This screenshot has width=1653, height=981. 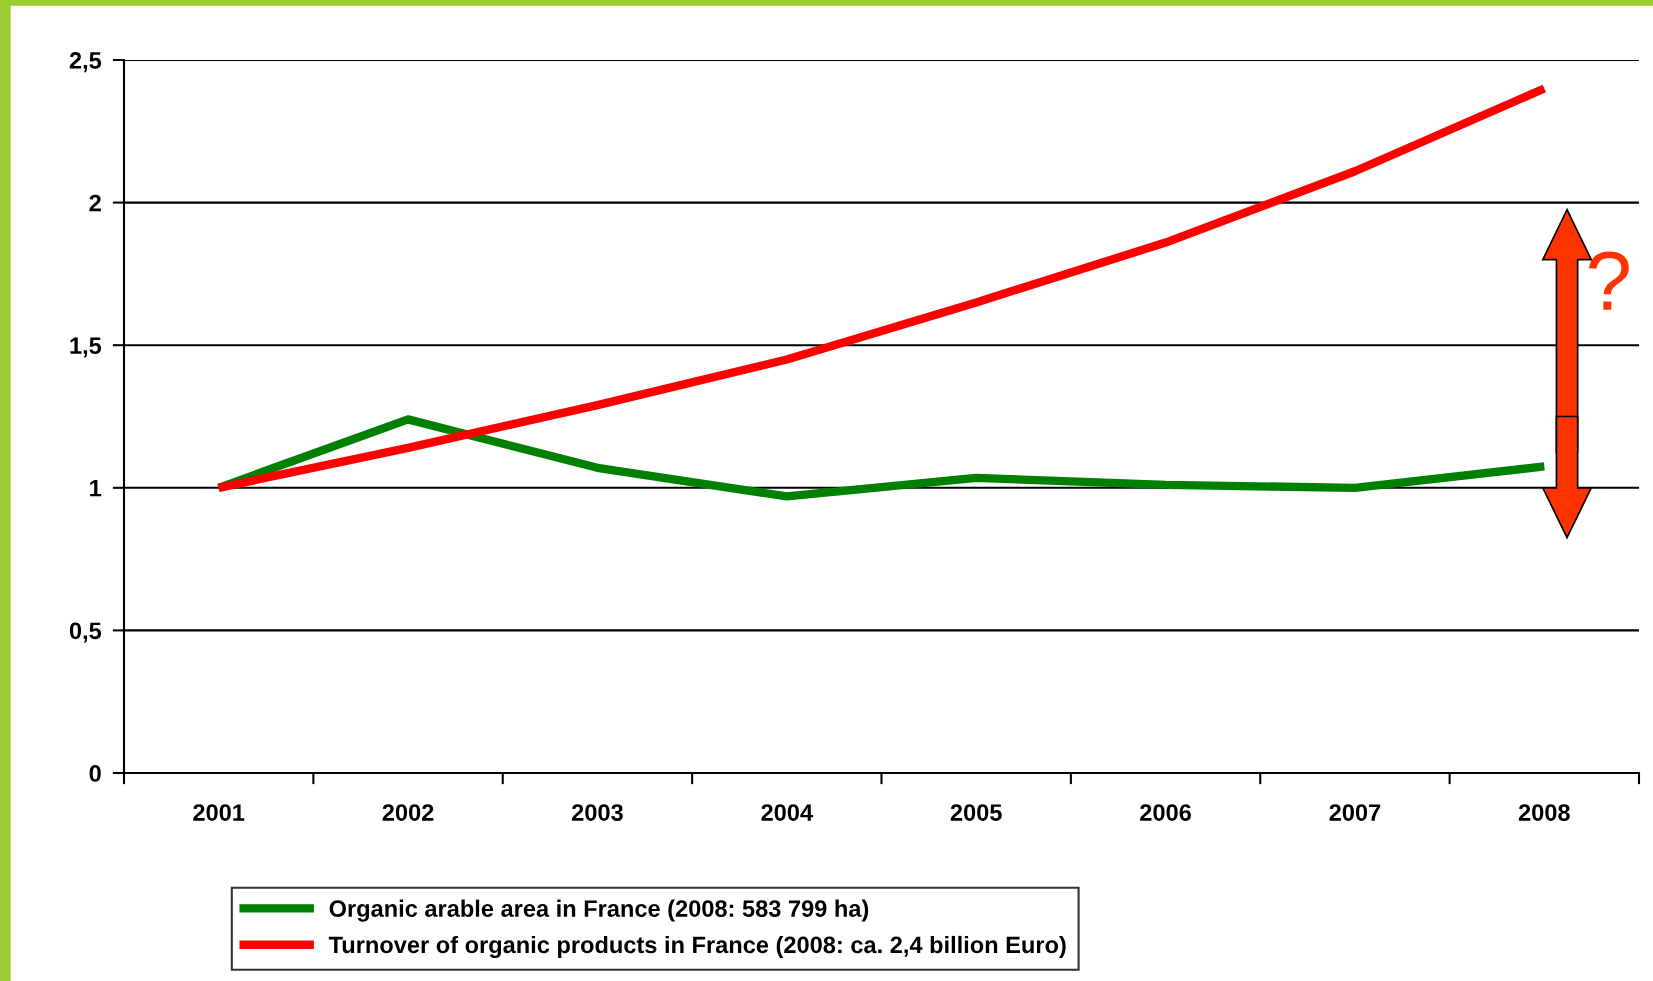 What do you see at coordinates (85, 632) in the screenshot?
I see `y-tick-label: 0,5` at bounding box center [85, 632].